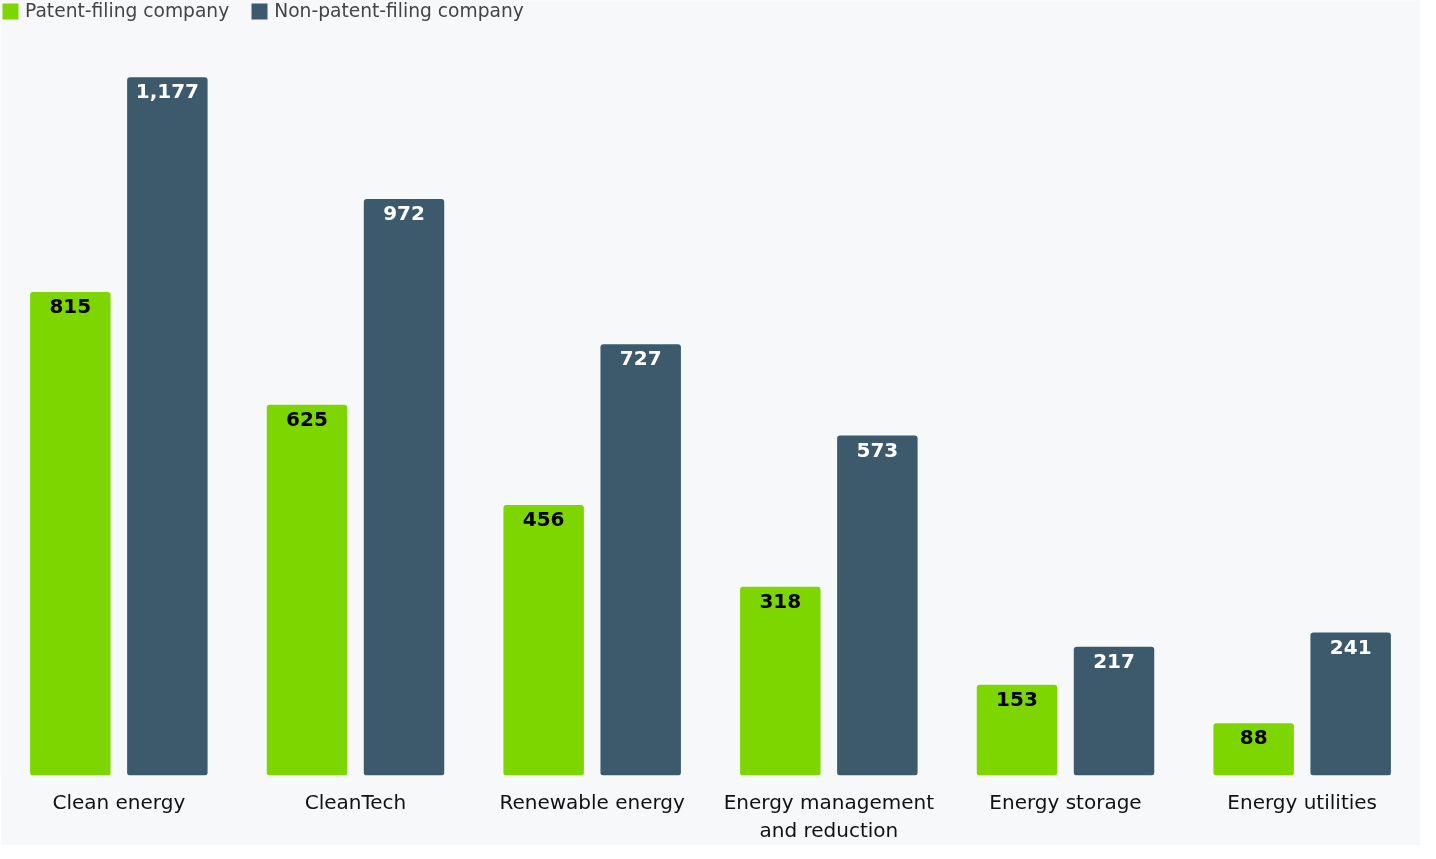 This screenshot has height=859, width=1436. What do you see at coordinates (1253, 737) in the screenshot?
I see `data-label: 88` at bounding box center [1253, 737].